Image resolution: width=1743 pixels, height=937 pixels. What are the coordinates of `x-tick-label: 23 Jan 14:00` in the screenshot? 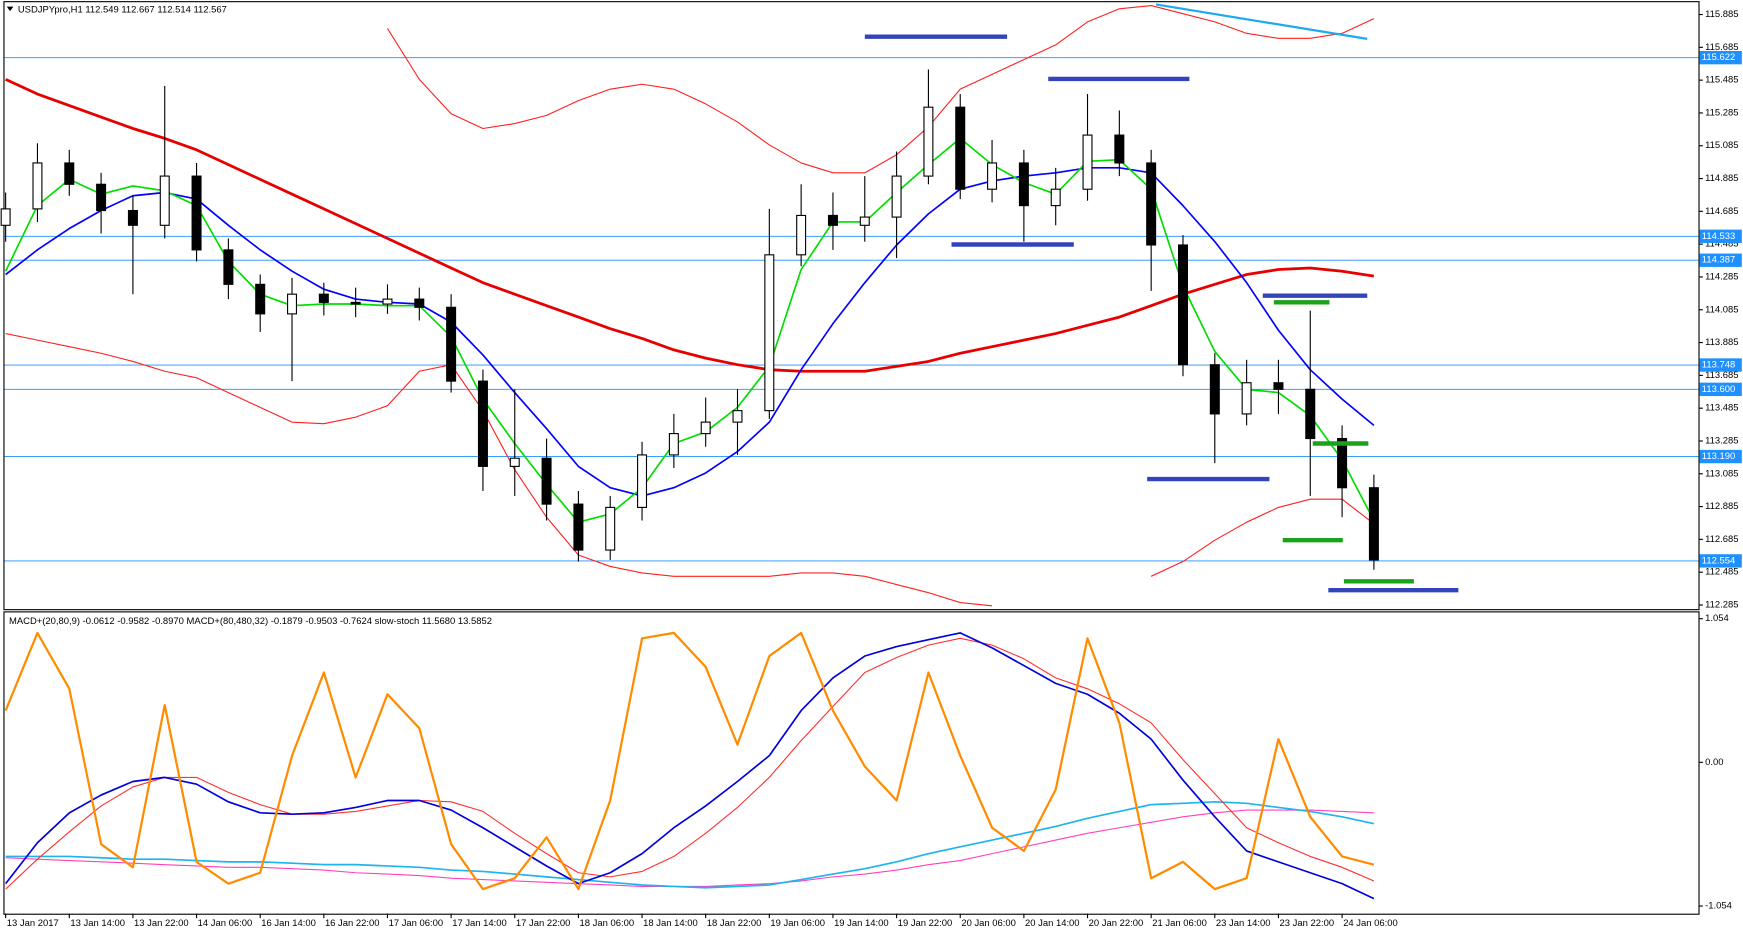 It's located at (1243, 923).